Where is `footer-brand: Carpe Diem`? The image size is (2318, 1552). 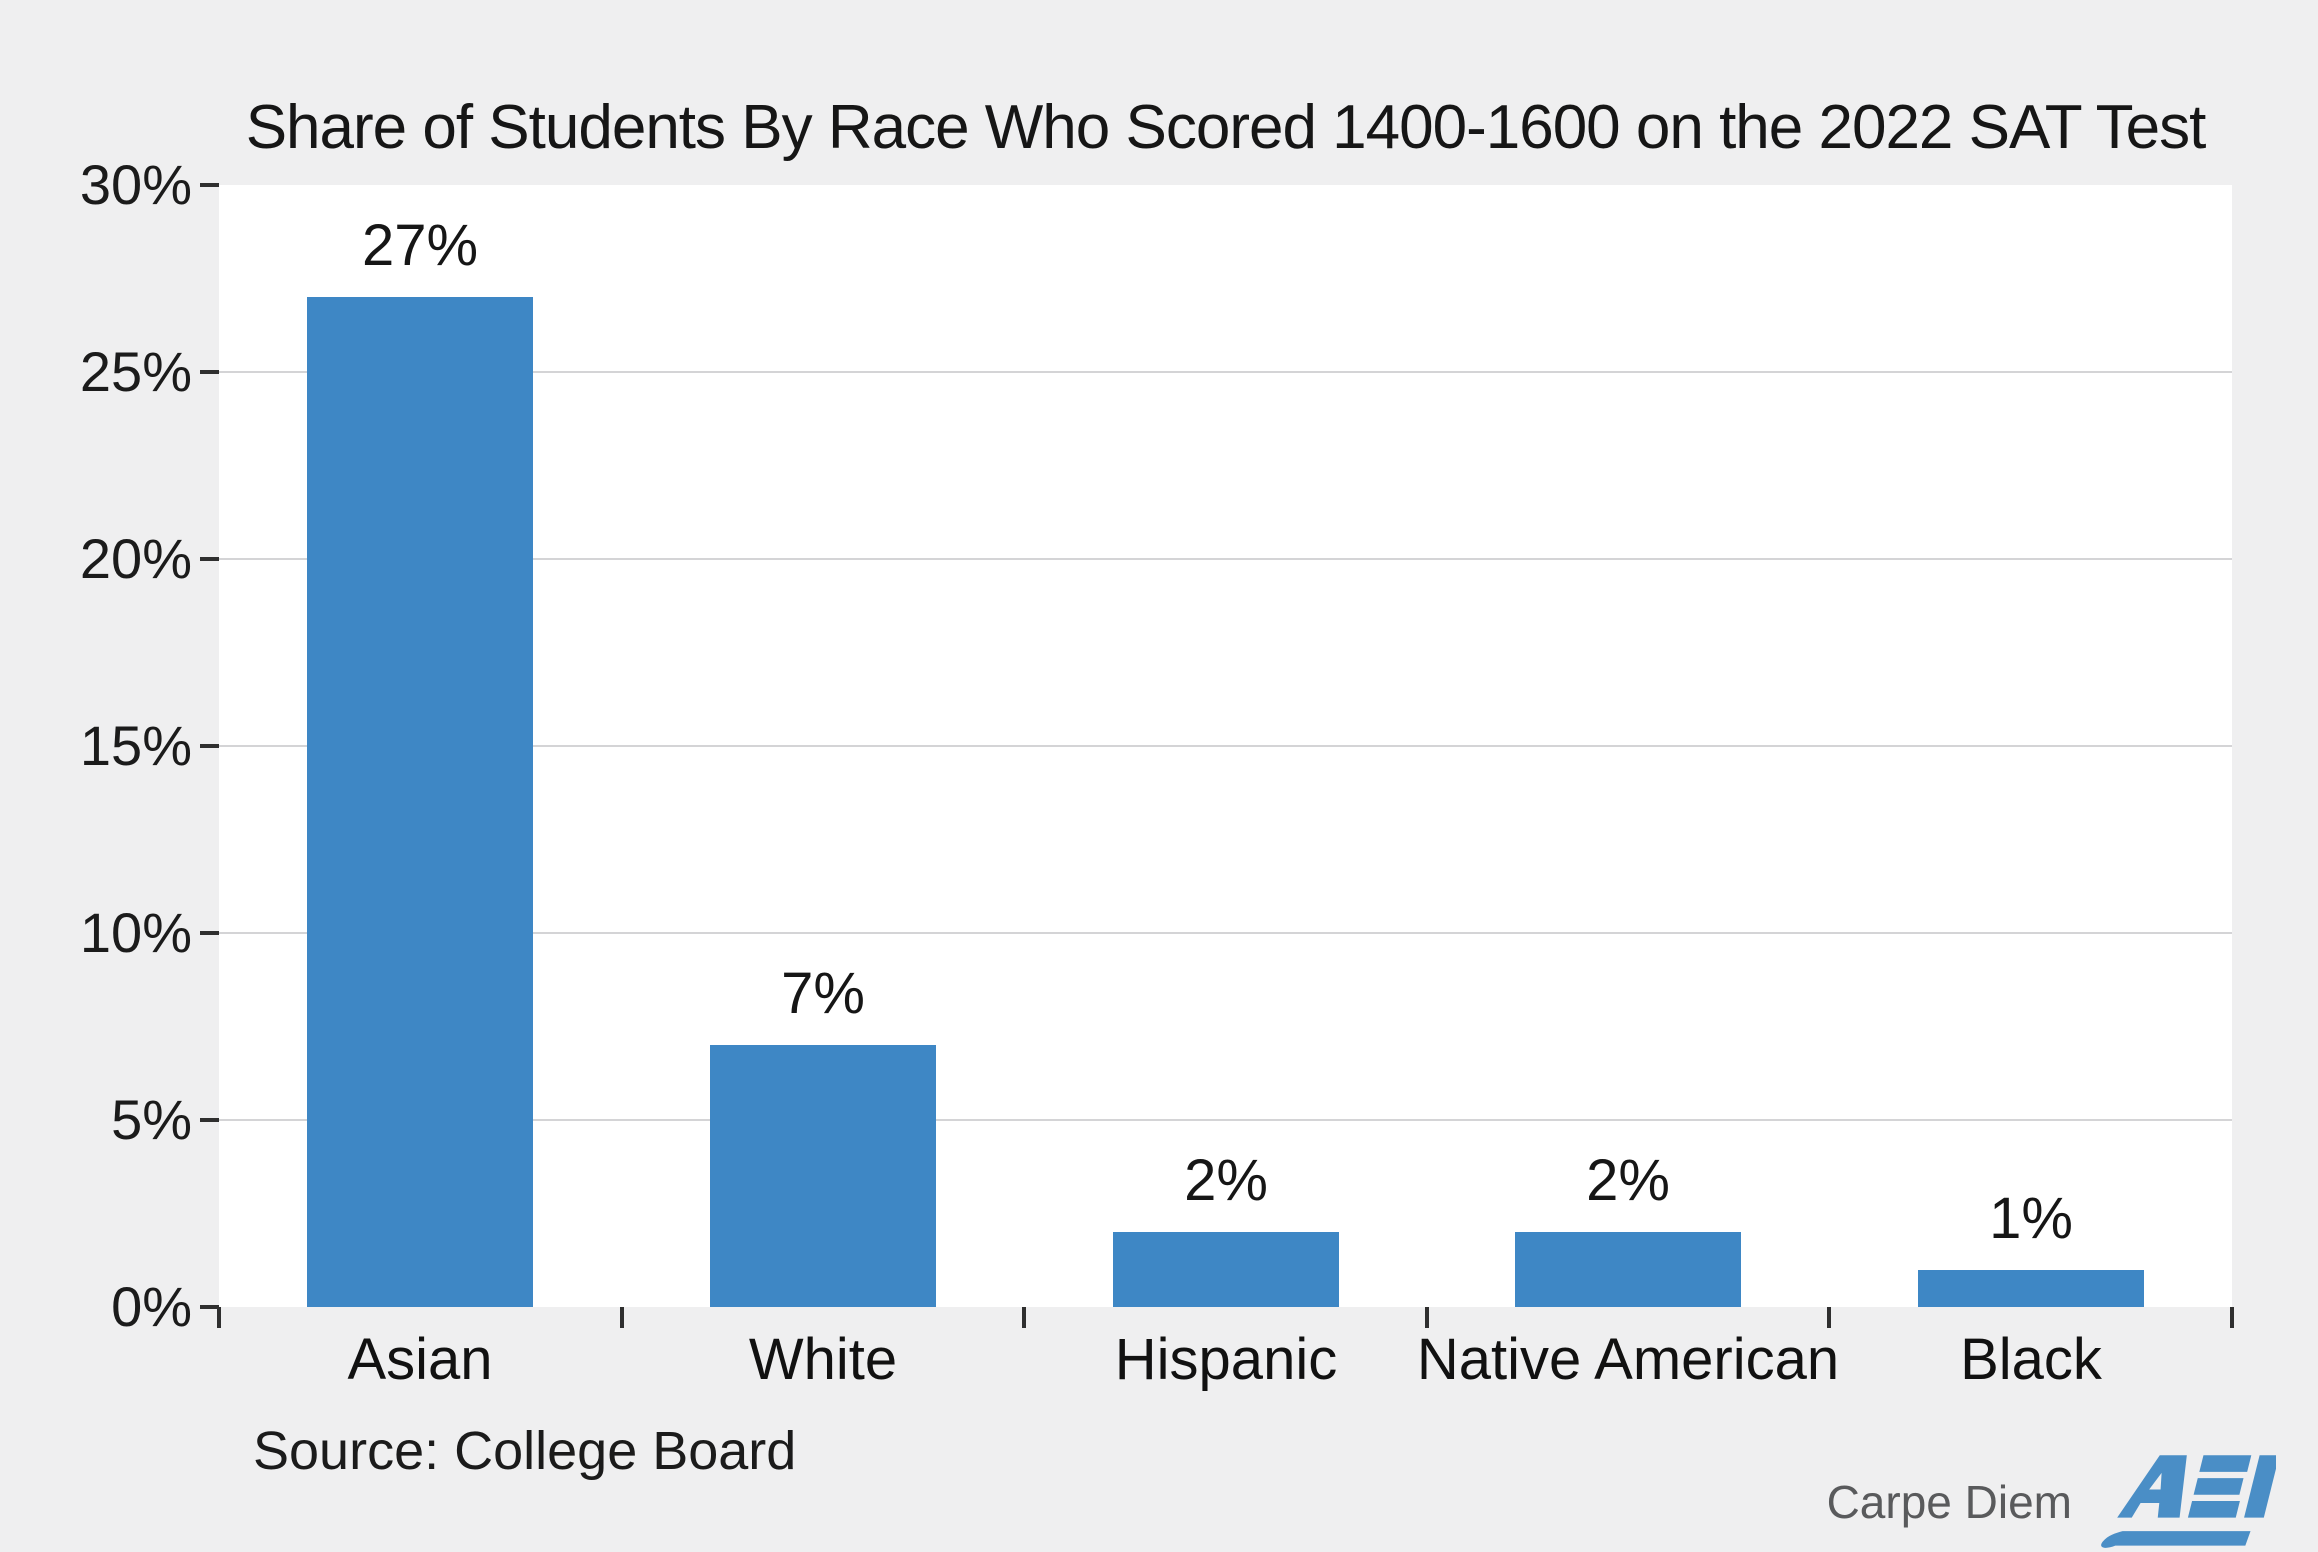
footer-brand: Carpe Diem is located at coordinates (2051, 1501).